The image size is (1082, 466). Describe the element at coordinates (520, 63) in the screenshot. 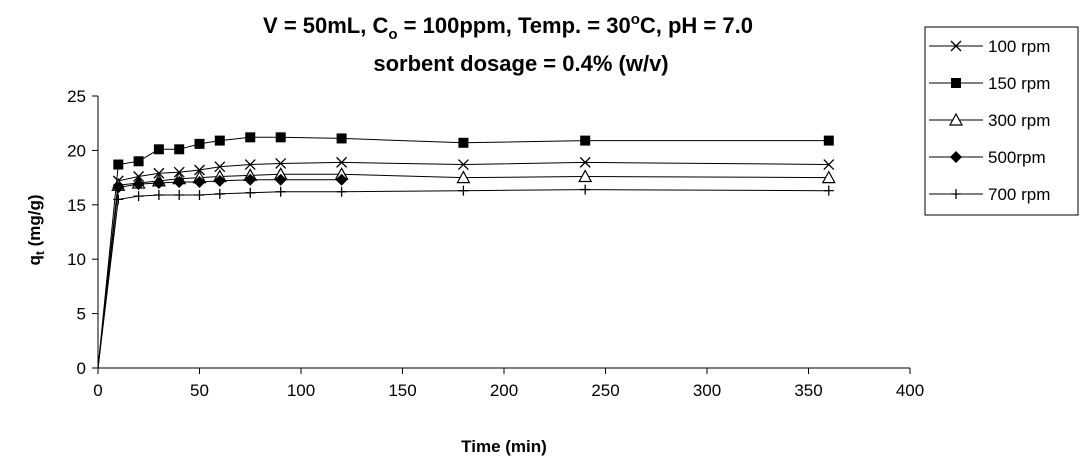

I see `chart-title-line2: sorbent dosage = 0.4% (w/v)` at that location.